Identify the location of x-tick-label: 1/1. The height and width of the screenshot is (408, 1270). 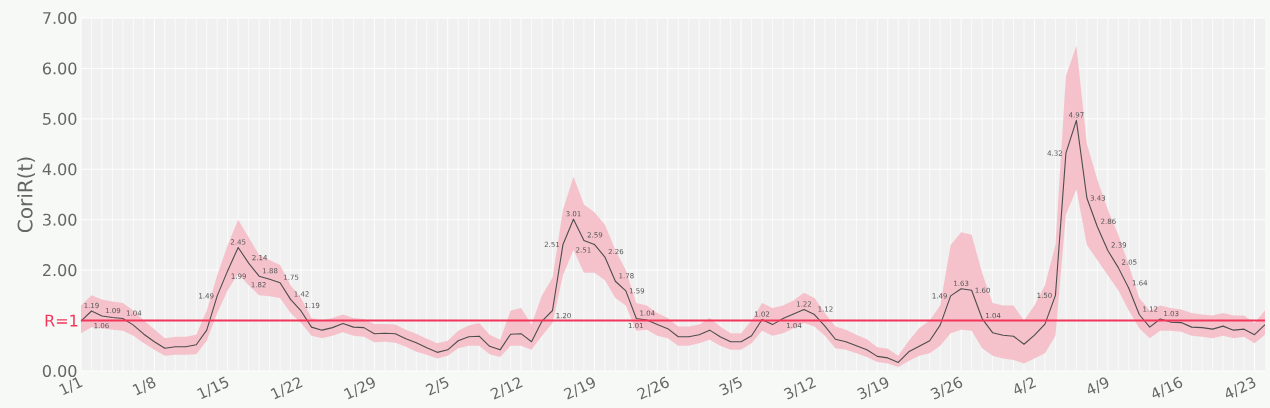
(71, 386).